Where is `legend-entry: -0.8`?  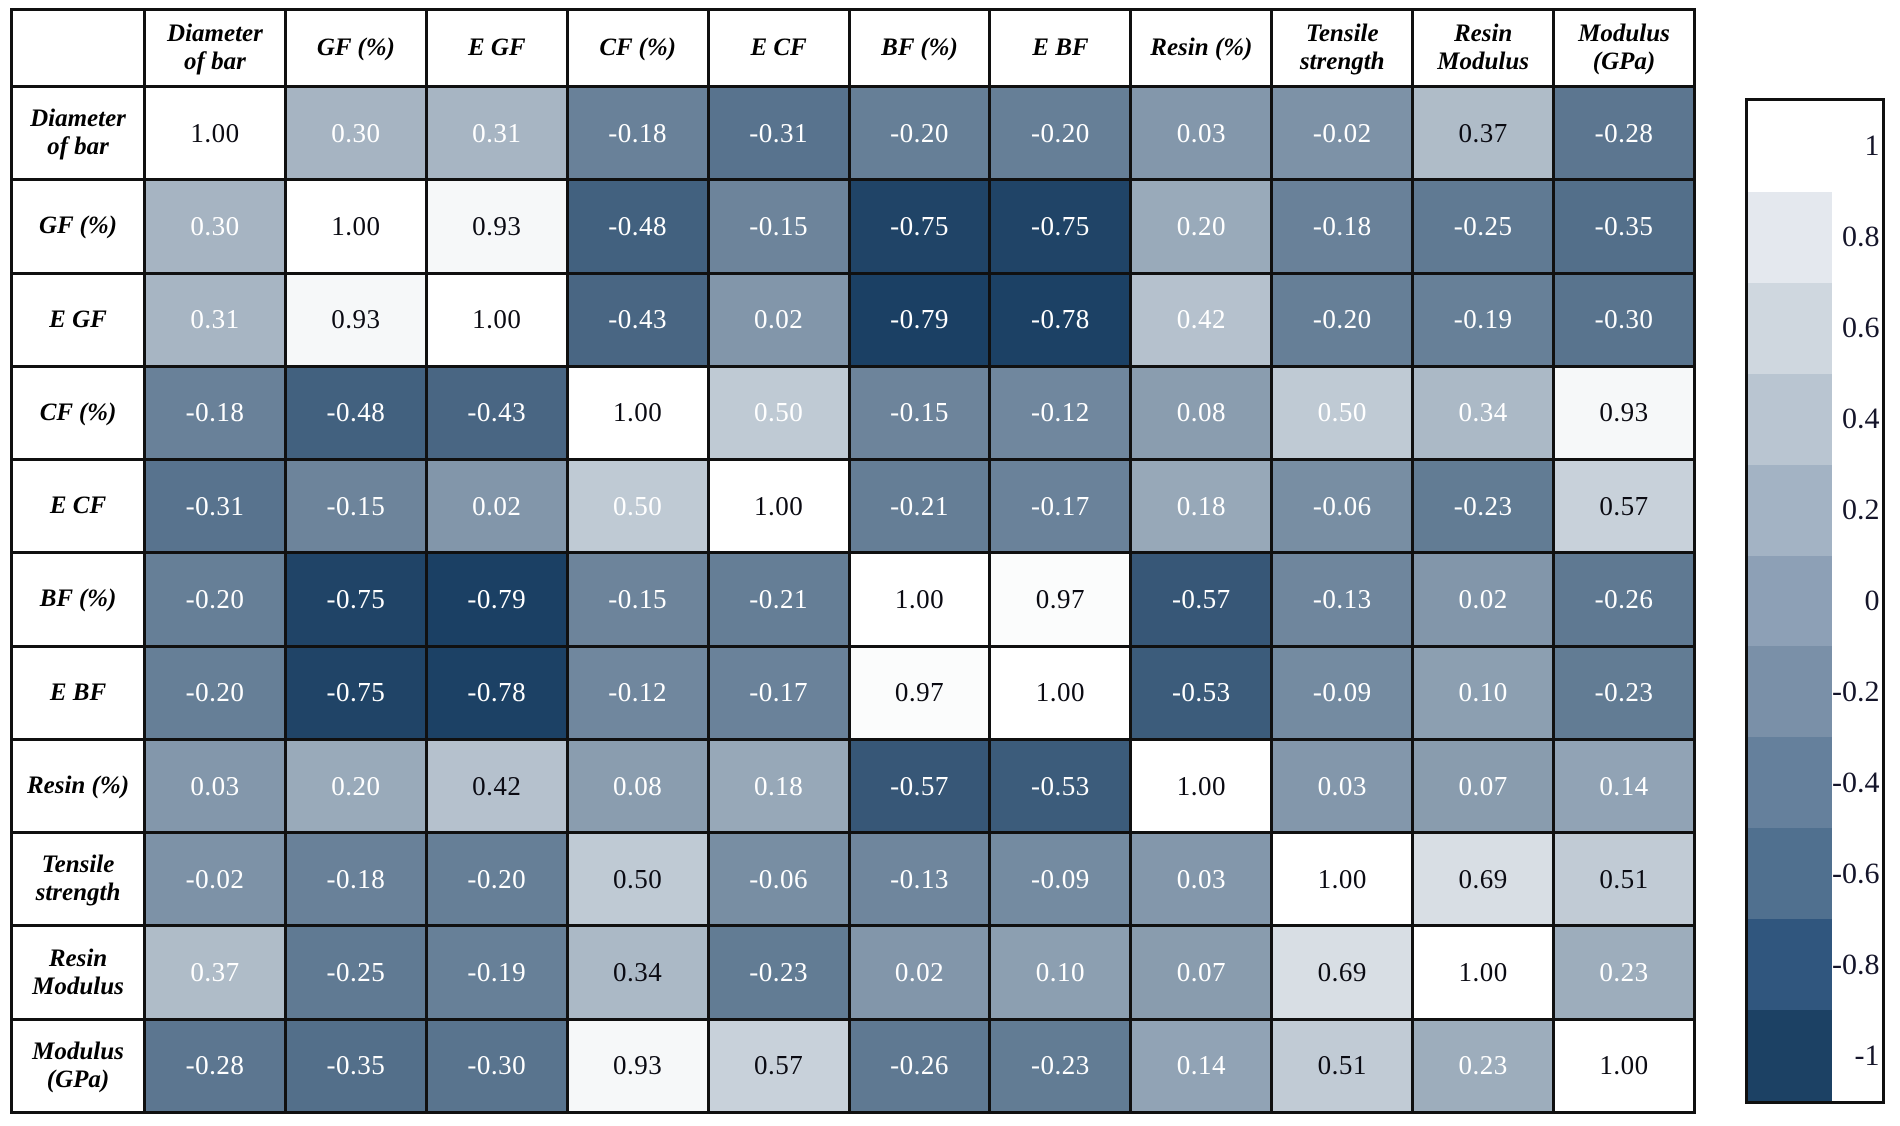 legend-entry: -0.8 is located at coordinates (1820, 965).